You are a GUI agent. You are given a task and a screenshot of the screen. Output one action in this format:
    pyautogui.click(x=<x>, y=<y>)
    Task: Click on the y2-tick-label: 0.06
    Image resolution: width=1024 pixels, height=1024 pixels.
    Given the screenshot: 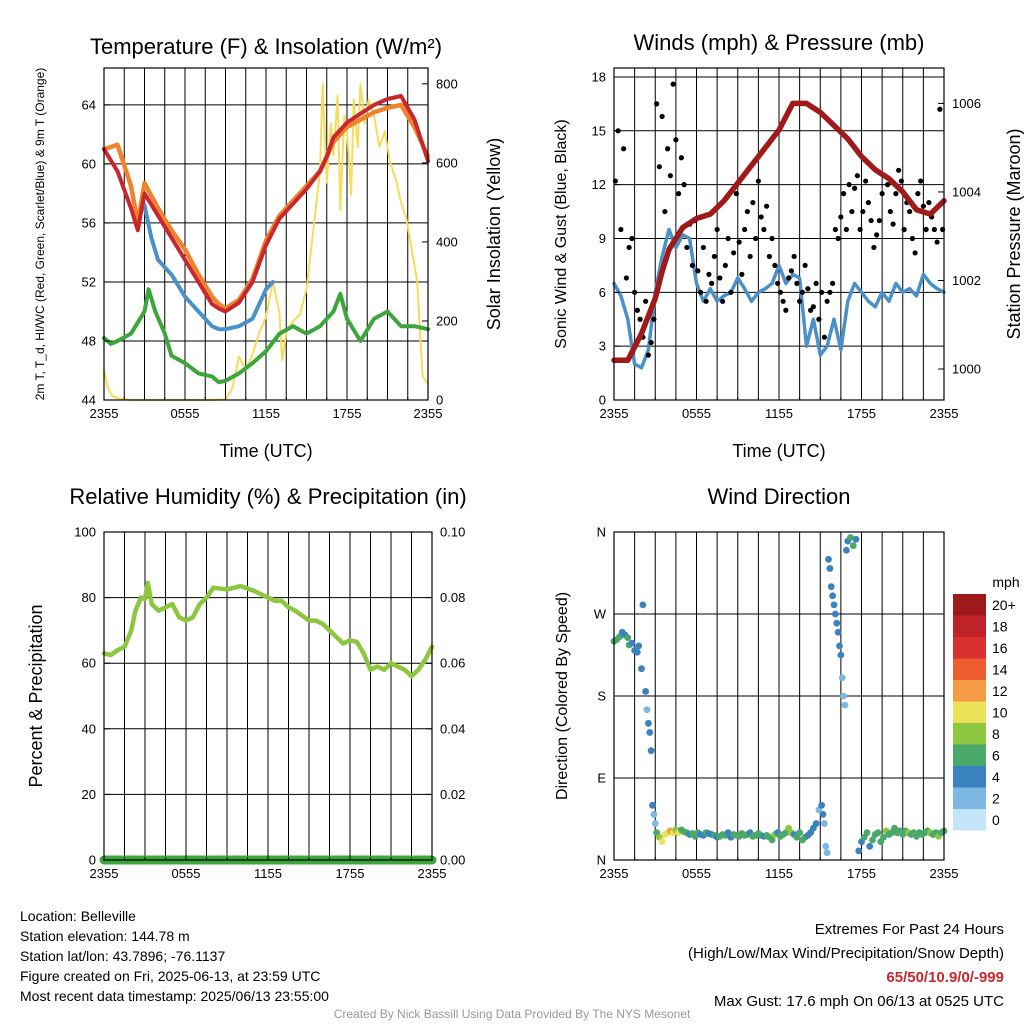 What is the action you would take?
    pyautogui.click(x=452, y=663)
    